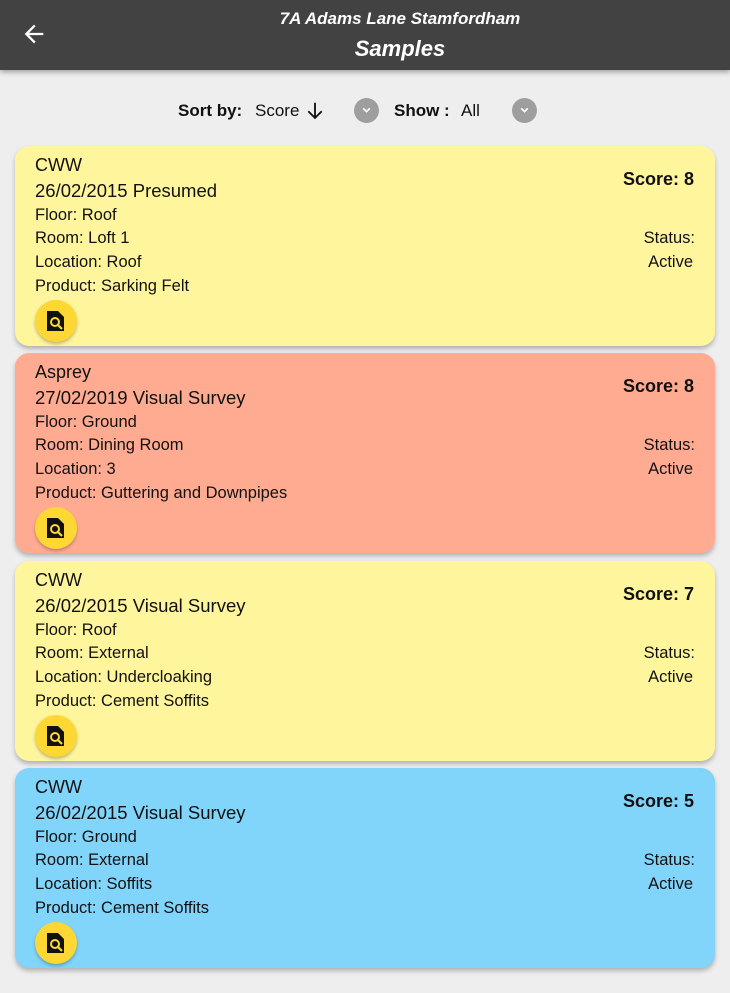  What do you see at coordinates (210, 110) in the screenshot?
I see `sort-label: Sort by:` at bounding box center [210, 110].